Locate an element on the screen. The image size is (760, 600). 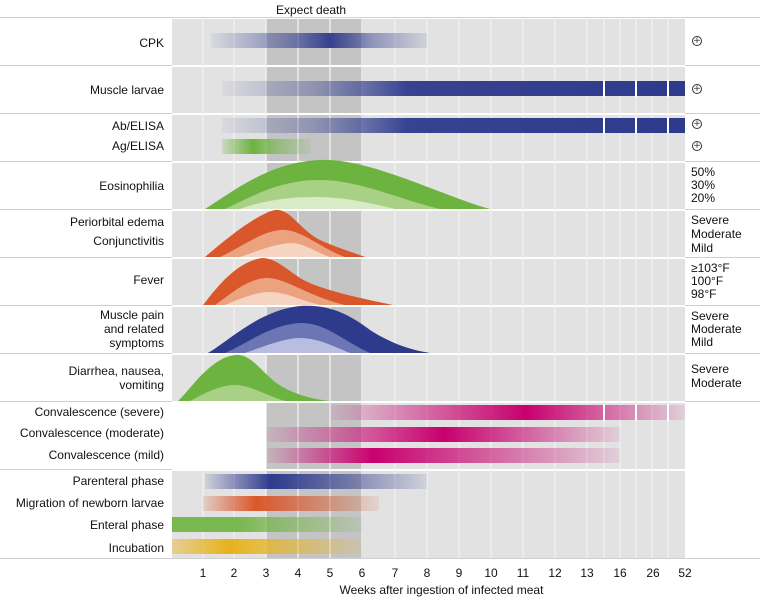
muscle-larvae-bar is located at coordinates (453, 88).